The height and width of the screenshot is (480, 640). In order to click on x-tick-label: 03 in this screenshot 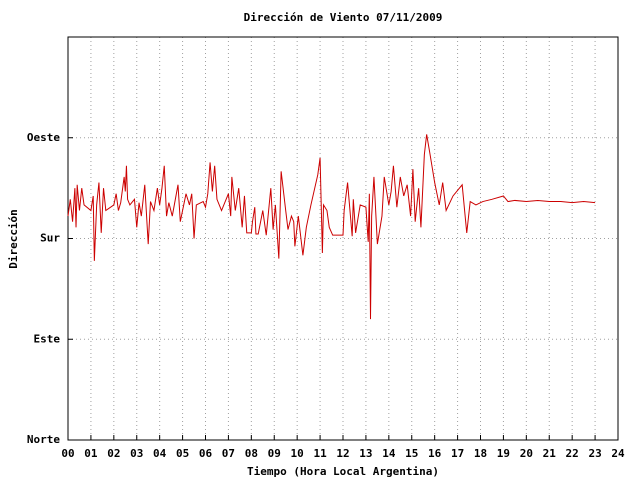, I will do `click(136, 453)`.